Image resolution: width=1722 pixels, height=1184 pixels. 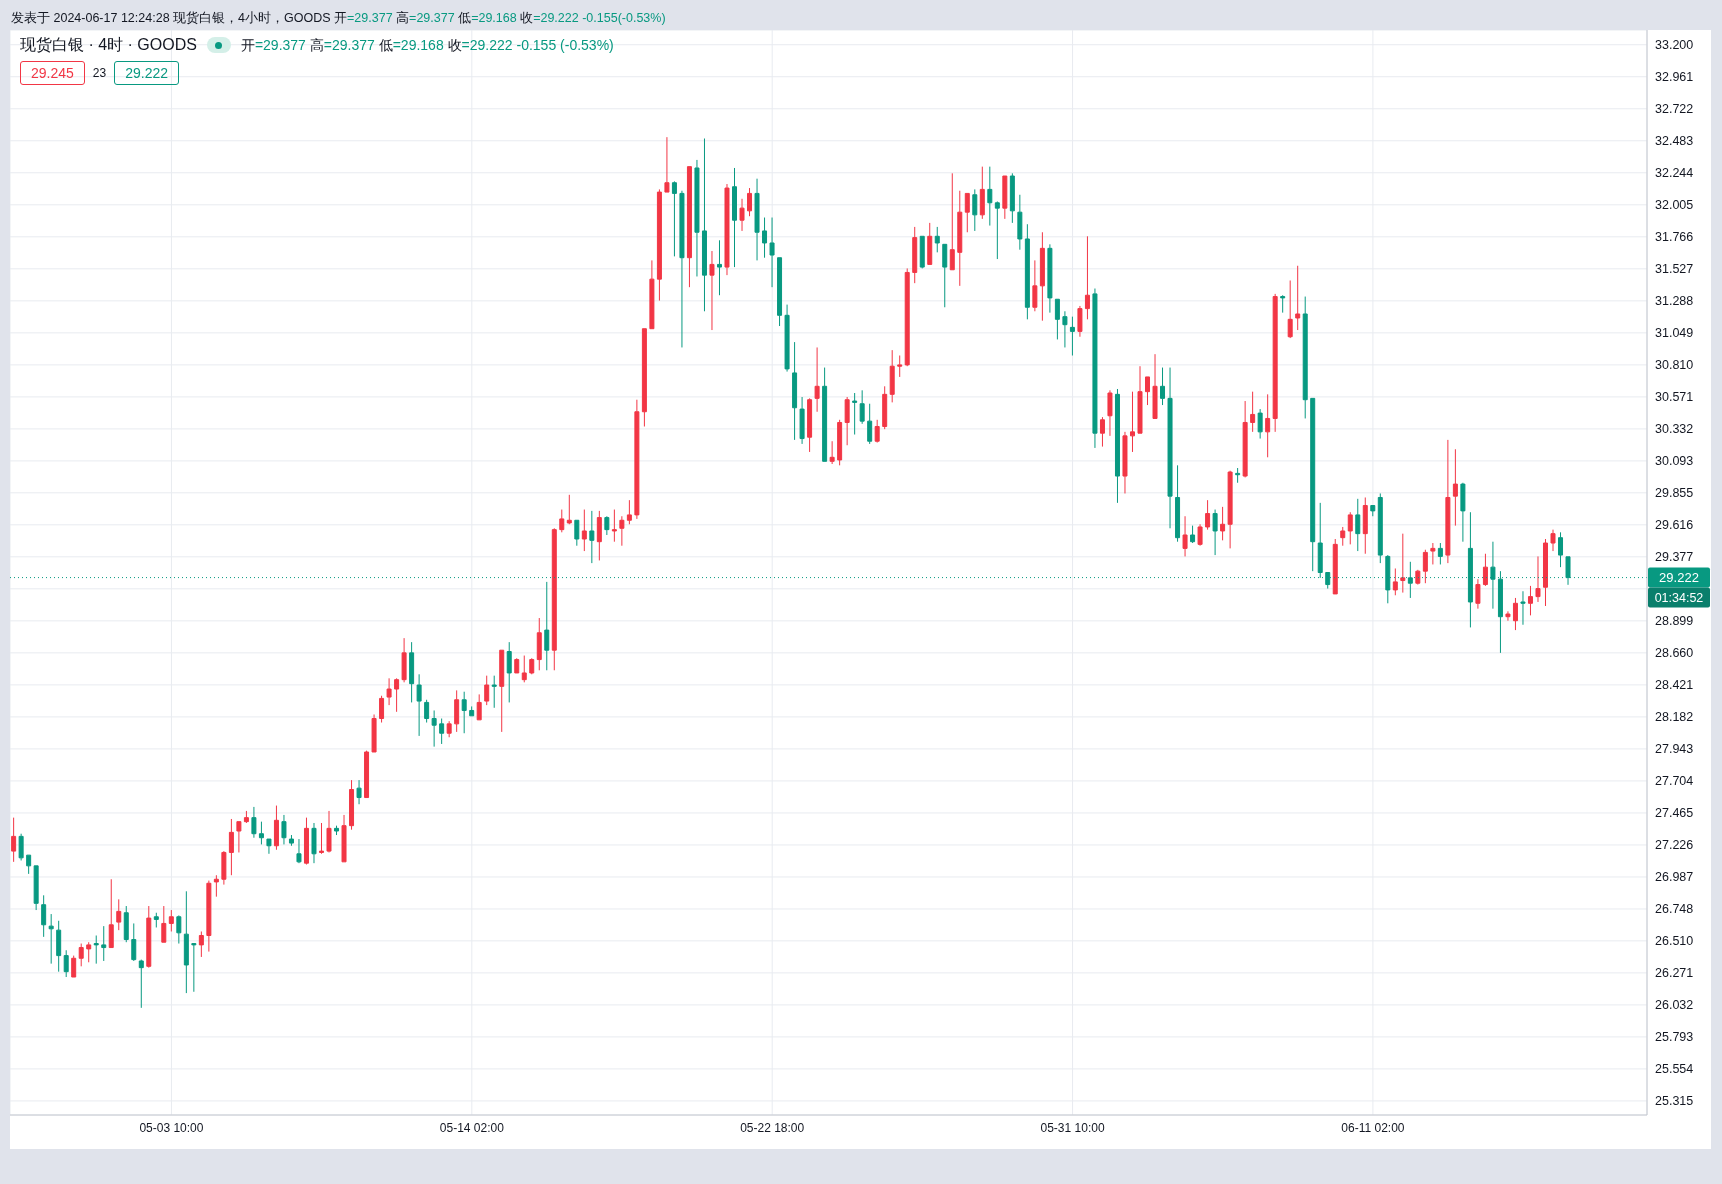 What do you see at coordinates (1674, 557) in the screenshot?
I see `y-tick-label: 29.377` at bounding box center [1674, 557].